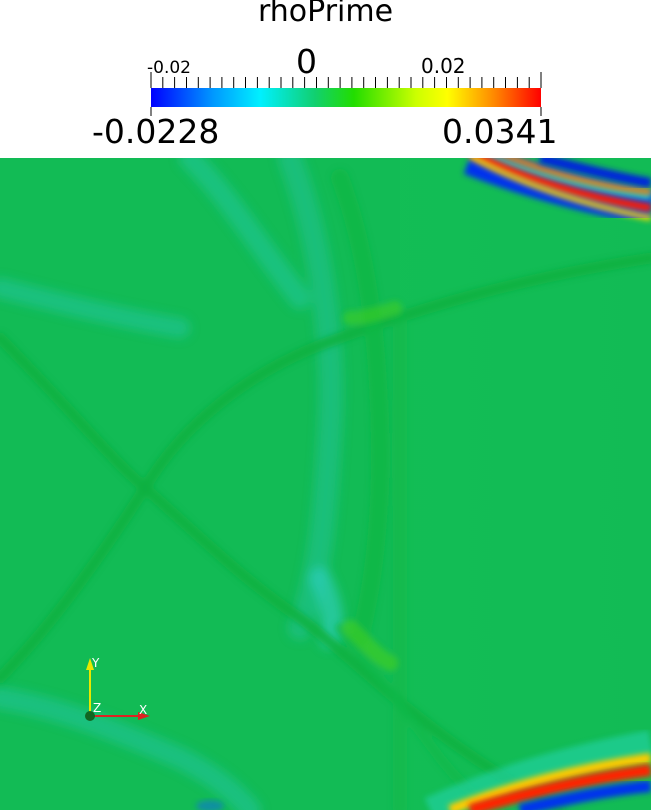 This screenshot has height=810, width=651. I want to click on legend-title: rhoPrime, so click(325, 14).